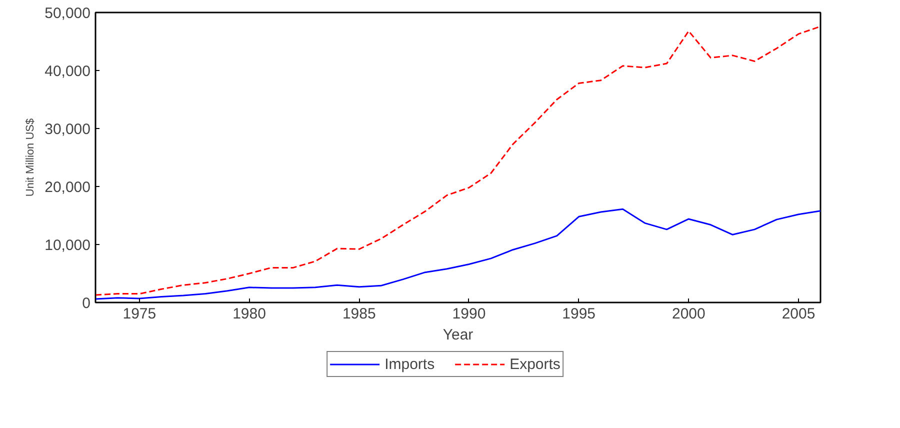  I want to click on y-axis-title: Unit Million US$, so click(30, 157).